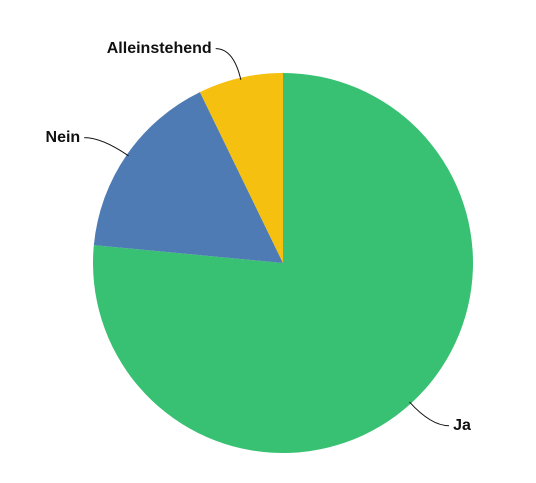 This screenshot has height=483, width=536. What do you see at coordinates (159, 48) in the screenshot?
I see `slice-label: Alleinstehend` at bounding box center [159, 48].